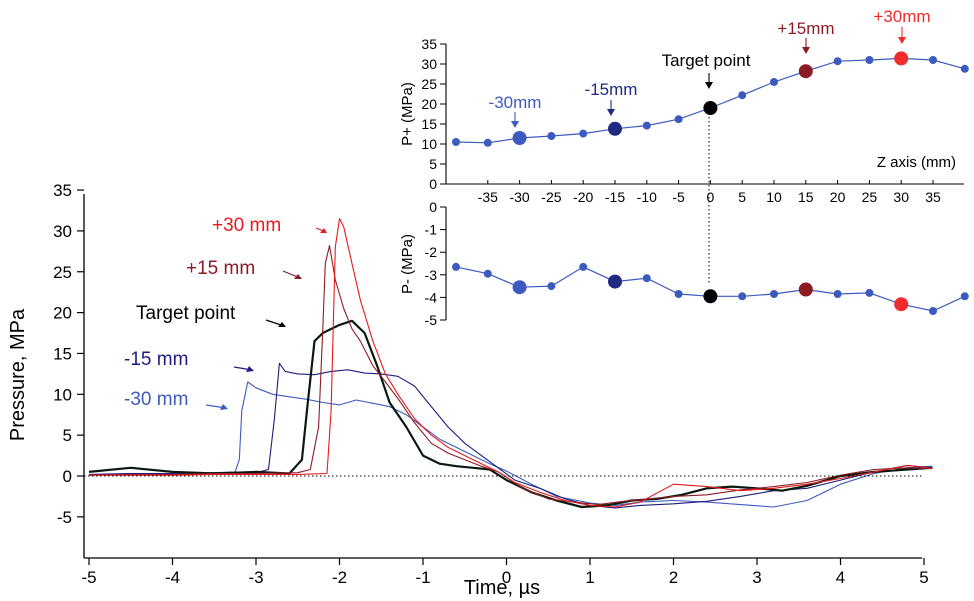 The height and width of the screenshot is (601, 974). Describe the element at coordinates (519, 197) in the screenshot. I see `inset-top-x-tick-label: -30` at that location.